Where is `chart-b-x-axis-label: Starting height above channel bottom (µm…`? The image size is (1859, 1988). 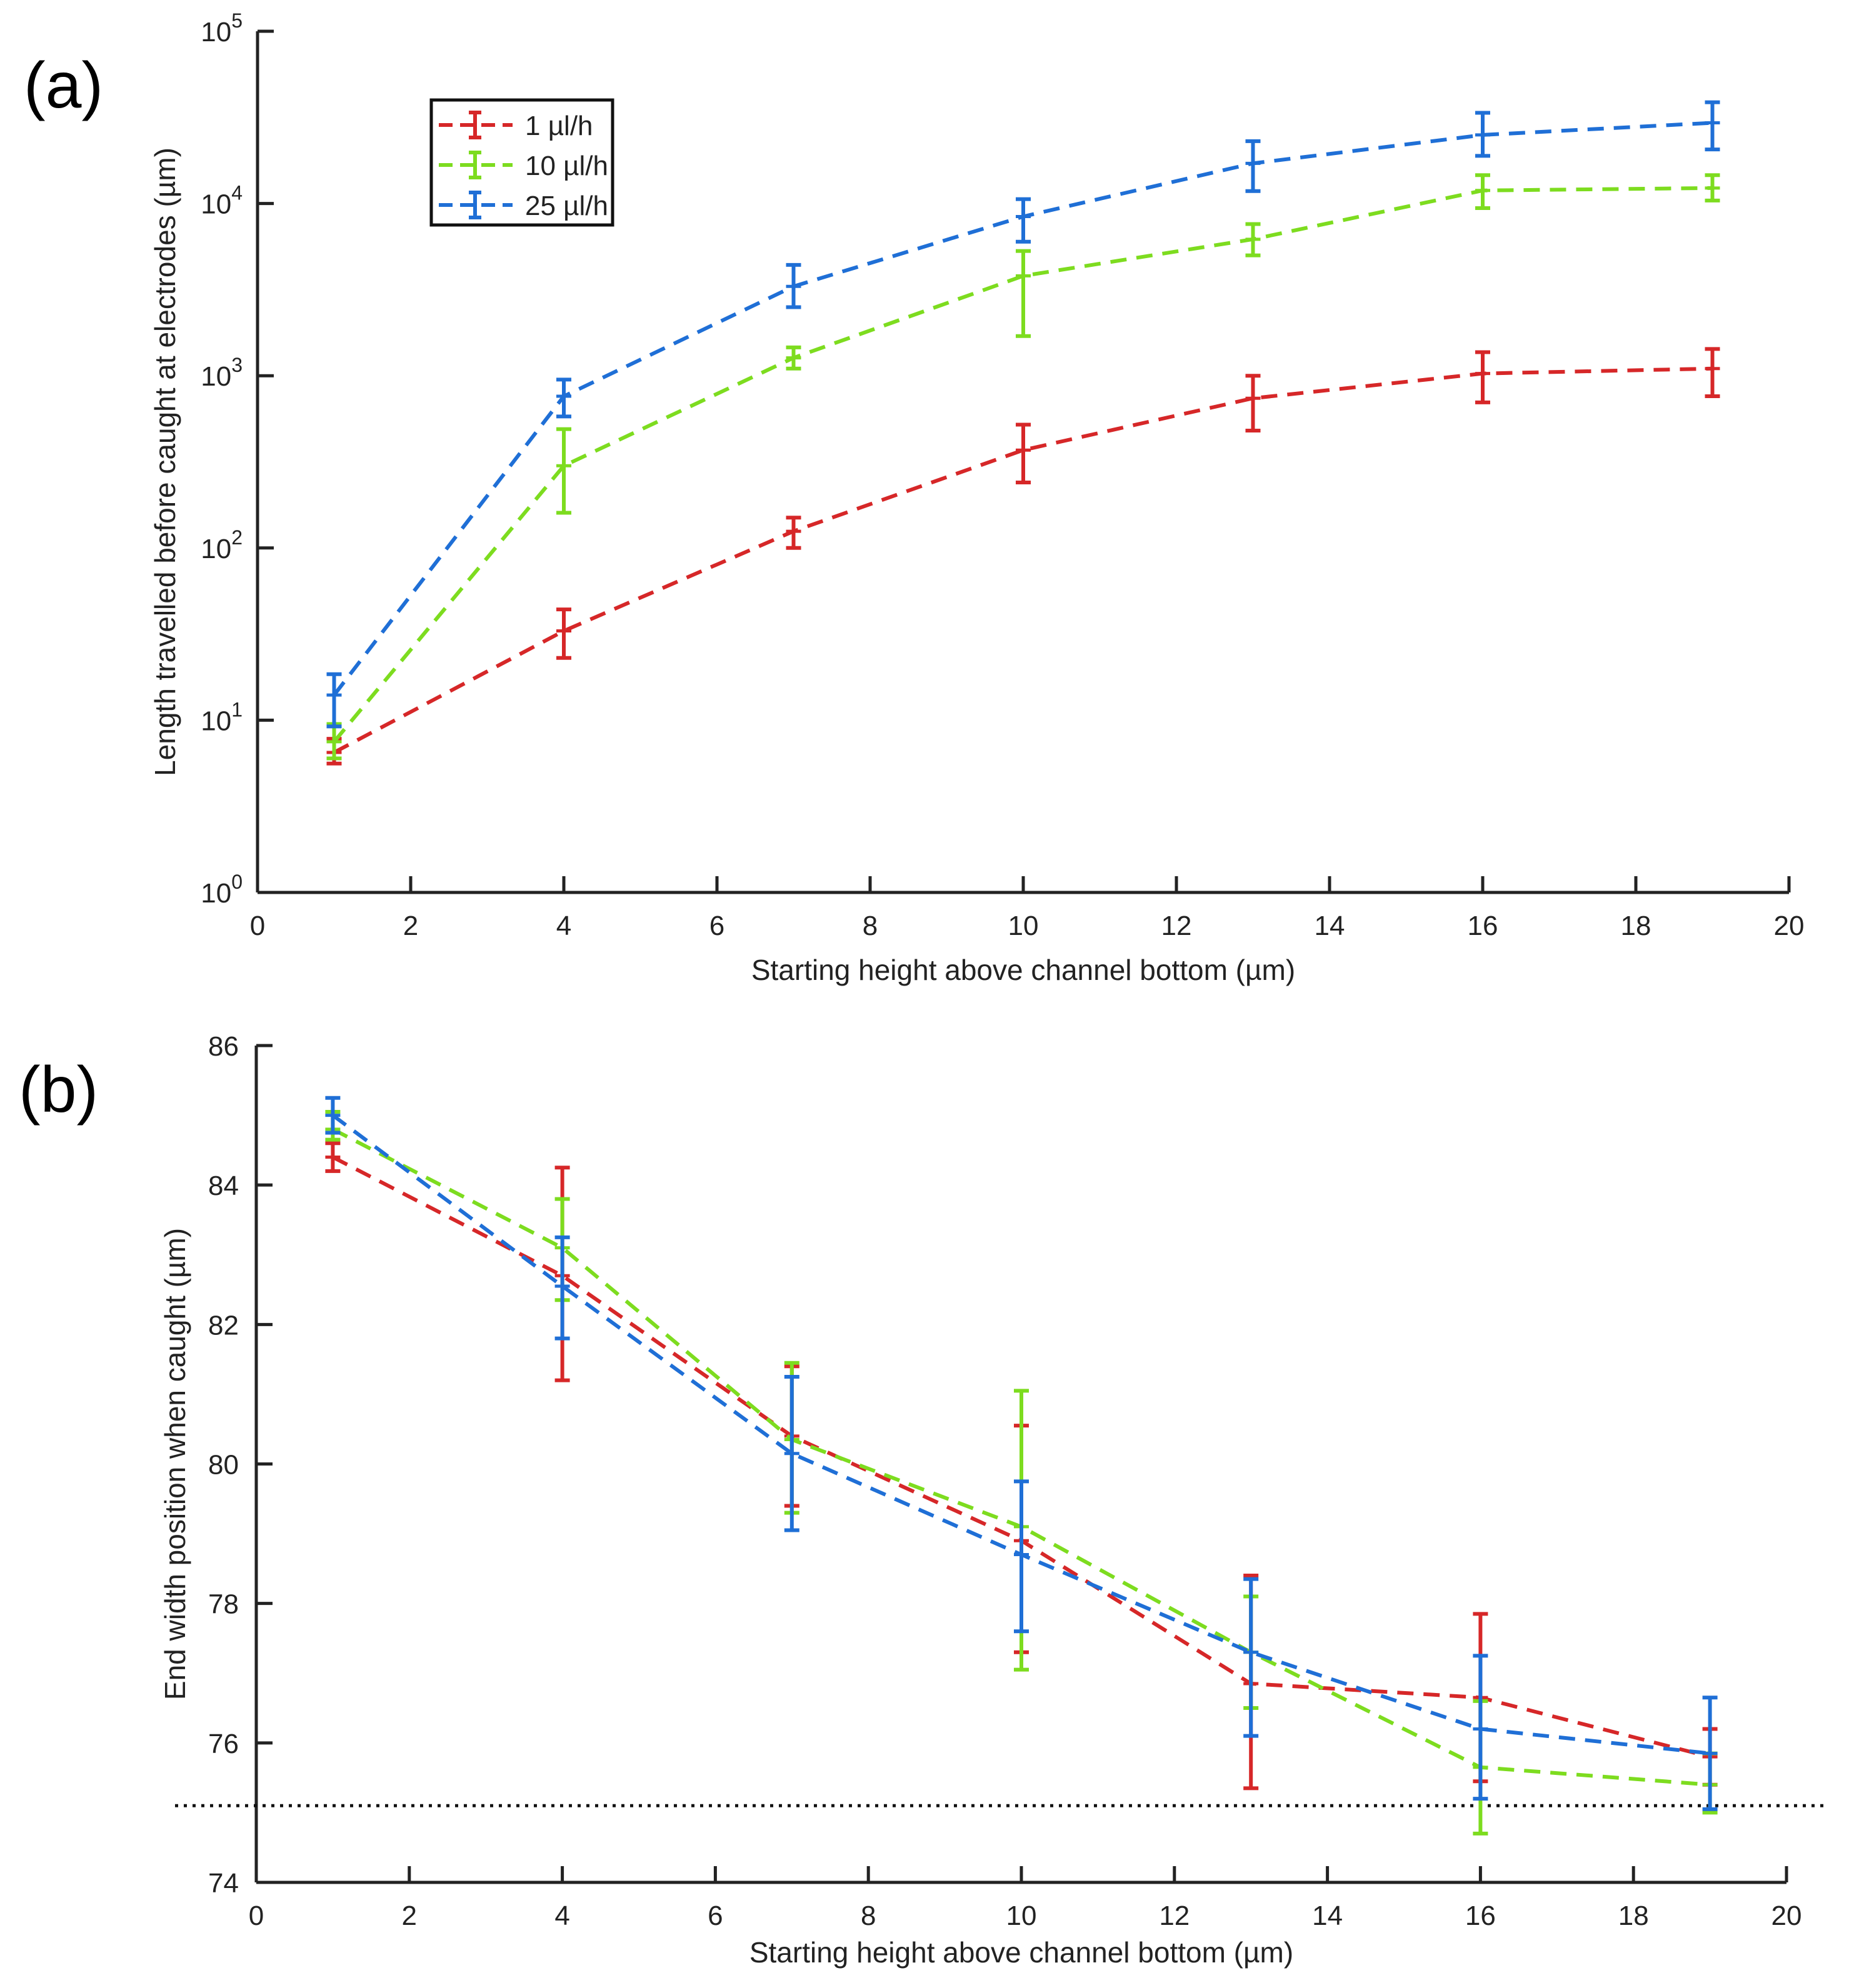
chart-b-x-axis-label: Starting height above channel bottom (µm… is located at coordinates (1021, 1953).